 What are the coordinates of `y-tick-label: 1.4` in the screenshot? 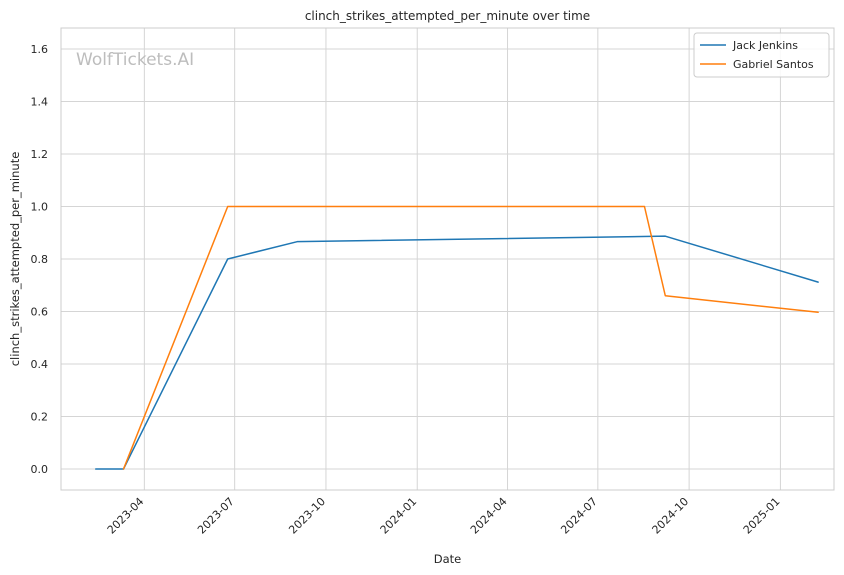 It's located at (40, 102).